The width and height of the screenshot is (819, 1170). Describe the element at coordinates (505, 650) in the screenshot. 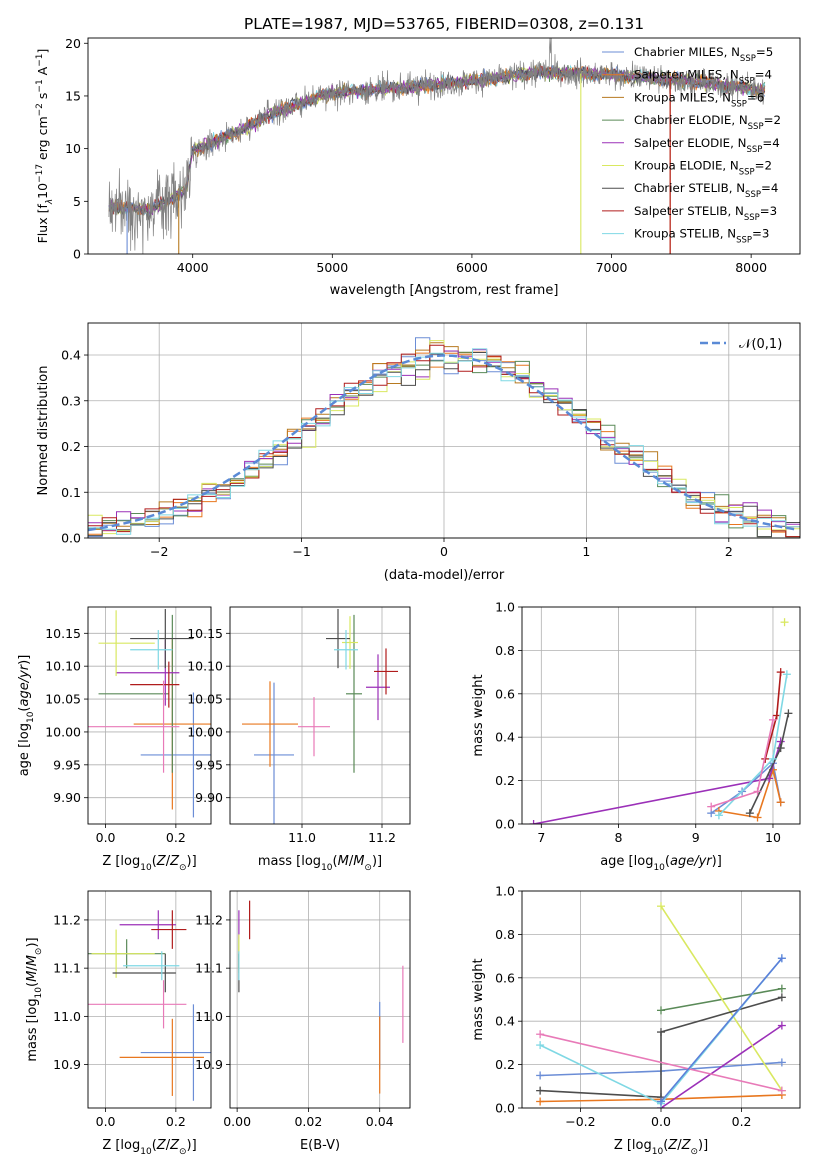

I see `y-tick-label: 0.8` at that location.